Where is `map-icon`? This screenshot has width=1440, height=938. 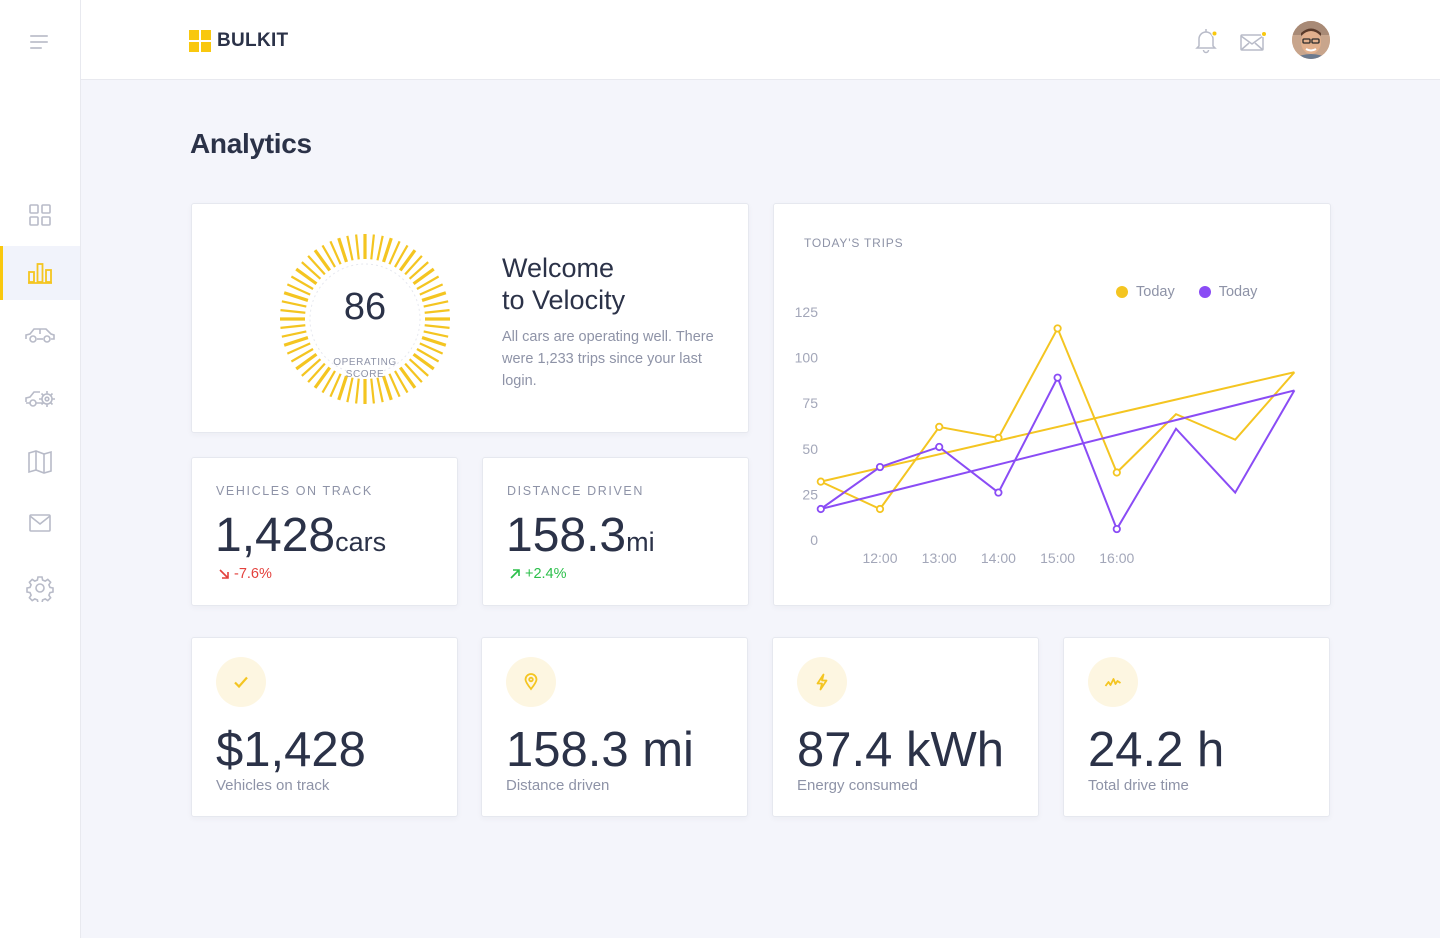 map-icon is located at coordinates (40, 462).